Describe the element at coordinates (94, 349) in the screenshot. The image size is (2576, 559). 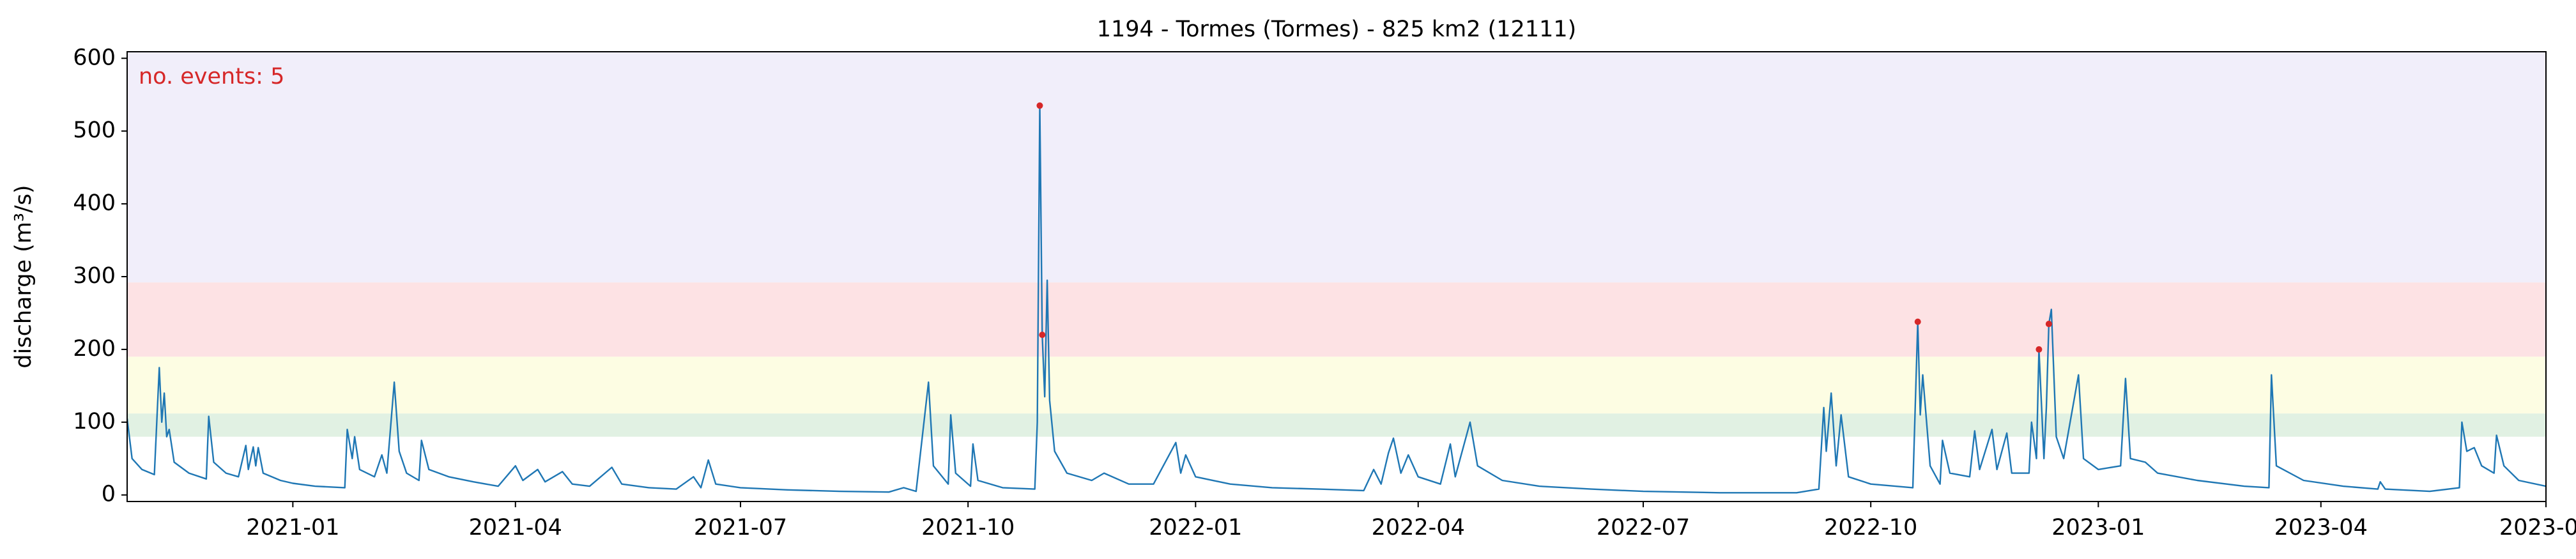
I see `y-tick-label: 200` at that location.